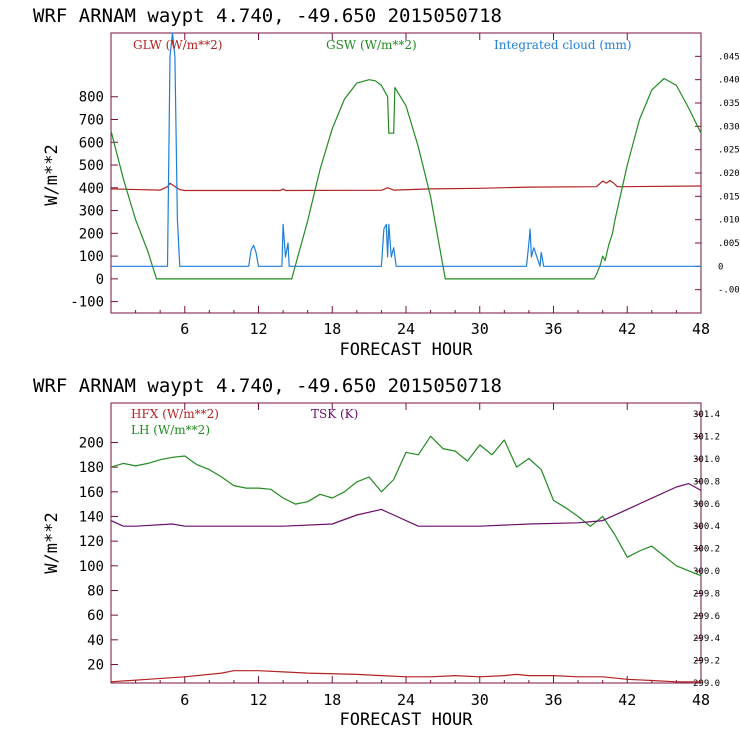  Describe the element at coordinates (95, 616) in the screenshot. I see `y-tick-label: 60` at that location.